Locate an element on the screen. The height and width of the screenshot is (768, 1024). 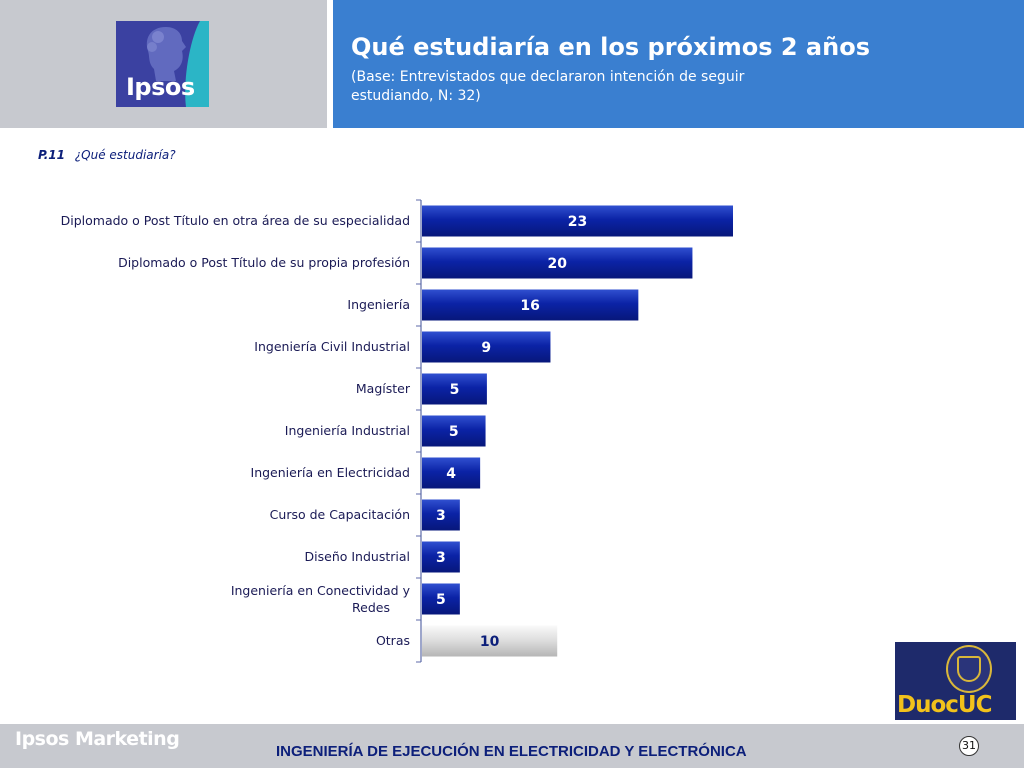
bar-value-label: 10 is located at coordinates (490, 642).